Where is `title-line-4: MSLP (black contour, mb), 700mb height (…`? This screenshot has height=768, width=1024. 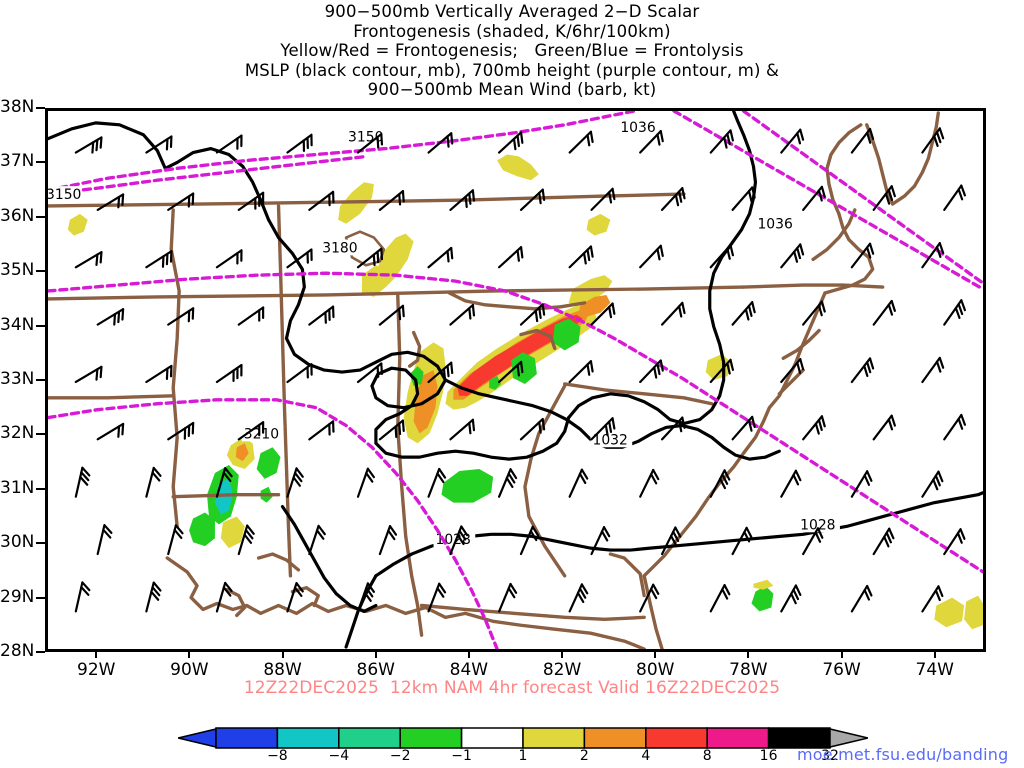 title-line-4: MSLP (black contour, mb), 700mb height (… is located at coordinates (512, 70).